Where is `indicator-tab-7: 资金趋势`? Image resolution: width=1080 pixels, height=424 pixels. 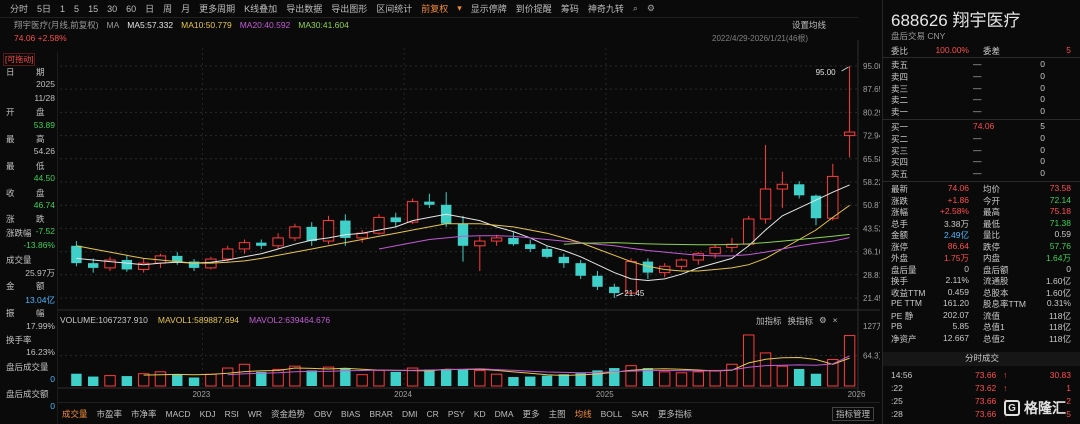 indicator-tab-7: 资金趋势 is located at coordinates (287, 413).